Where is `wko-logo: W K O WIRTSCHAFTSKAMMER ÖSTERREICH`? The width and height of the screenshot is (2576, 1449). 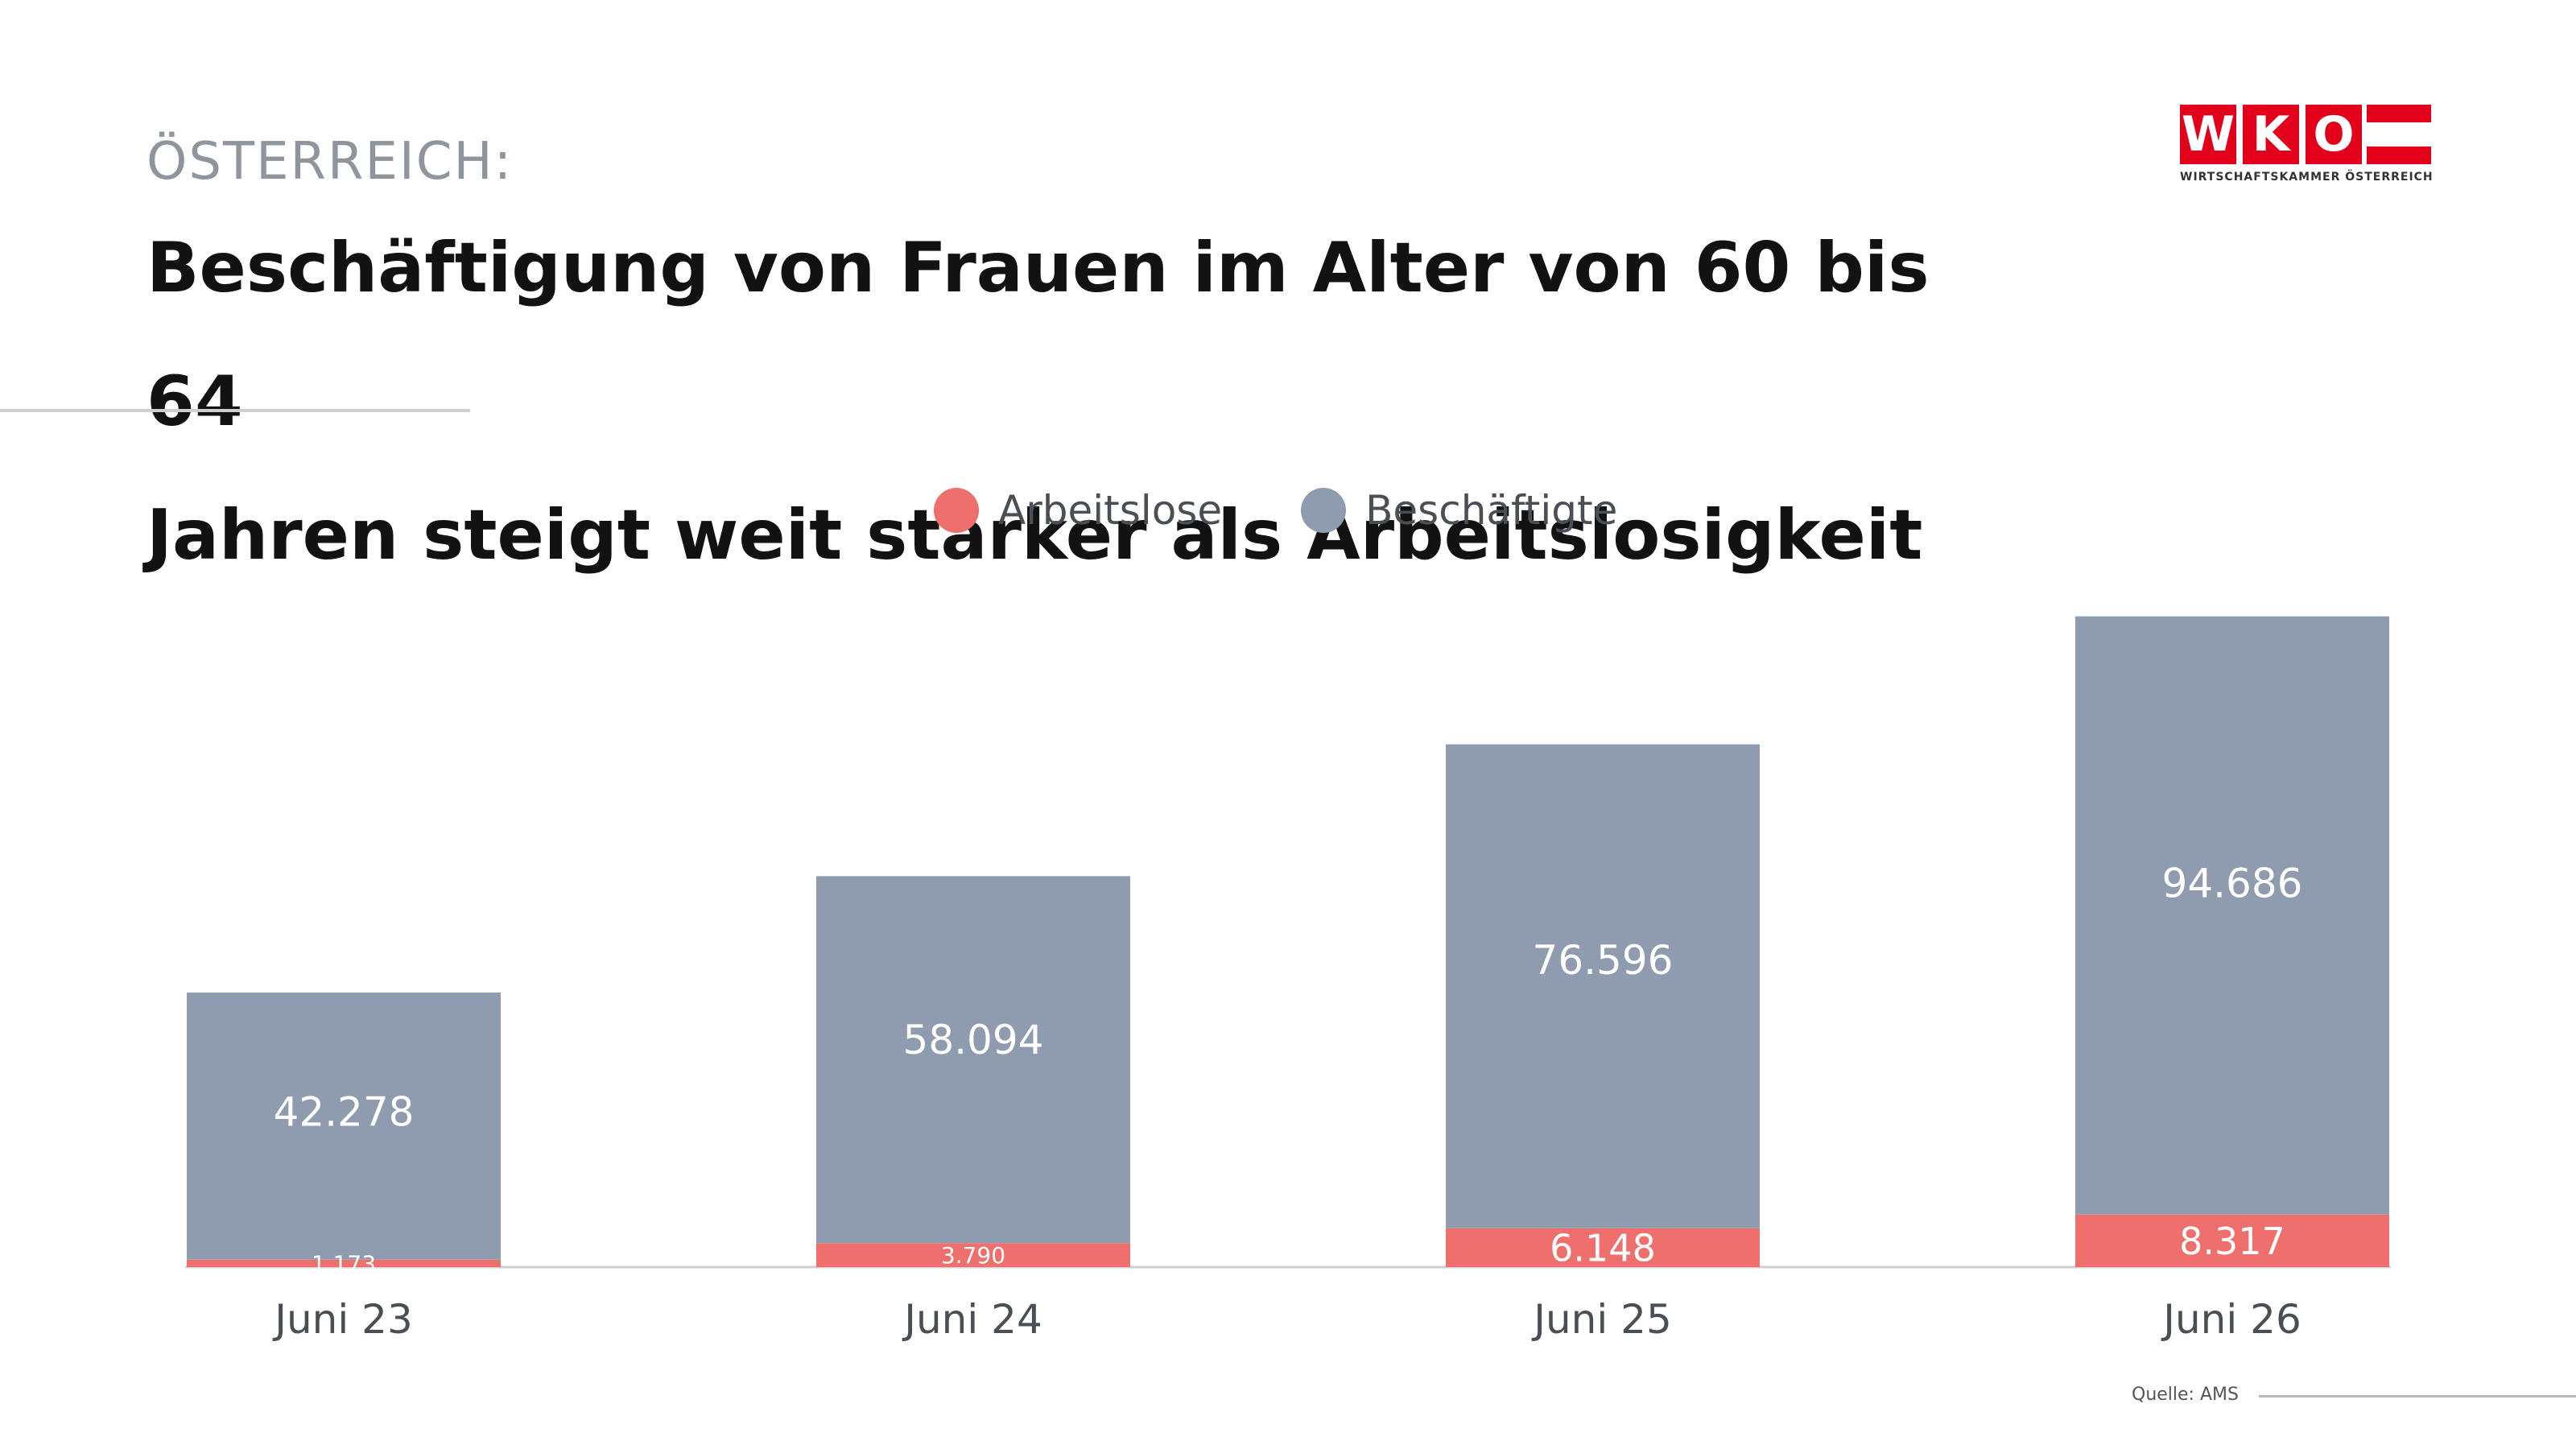
wko-logo: W K O WIRTSCHAFTSKAMMER ÖSTERREICH is located at coordinates (2307, 146).